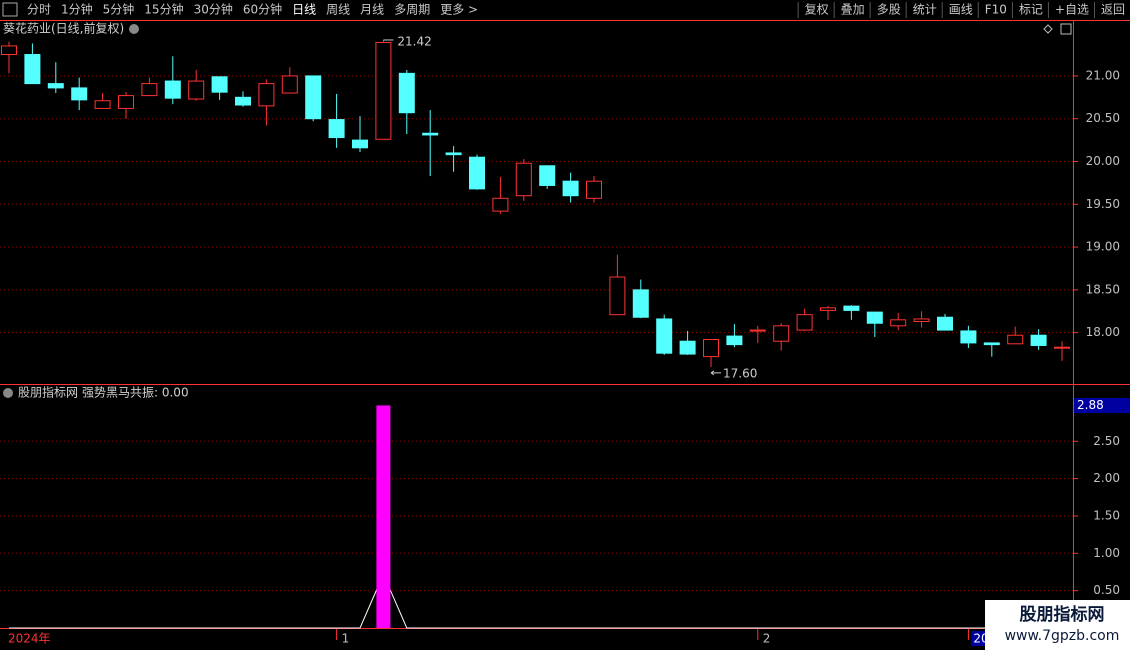 This screenshot has width=1130, height=650. I want to click on toolbar-item: 月线, so click(372, 10).